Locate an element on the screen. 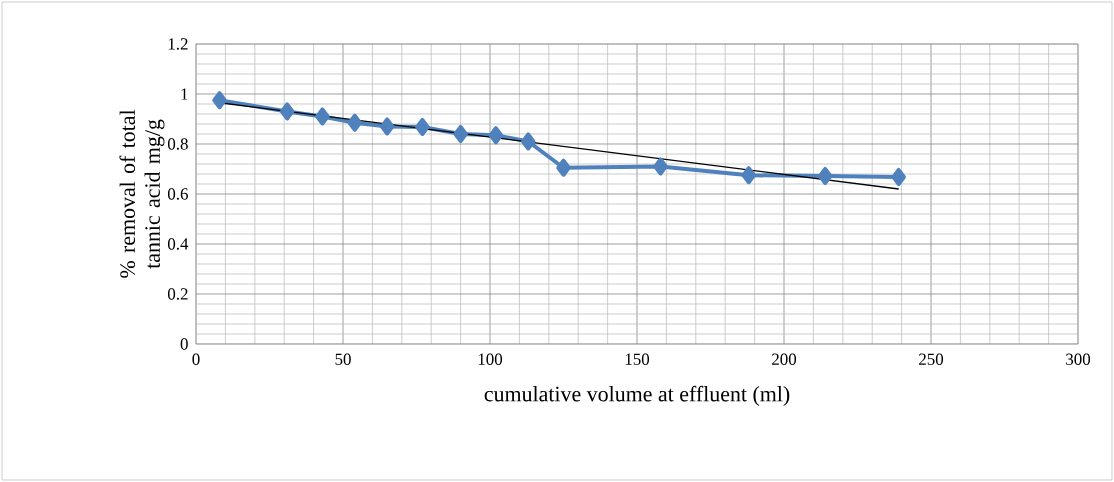  x-tick-label: 0 is located at coordinates (196, 359).